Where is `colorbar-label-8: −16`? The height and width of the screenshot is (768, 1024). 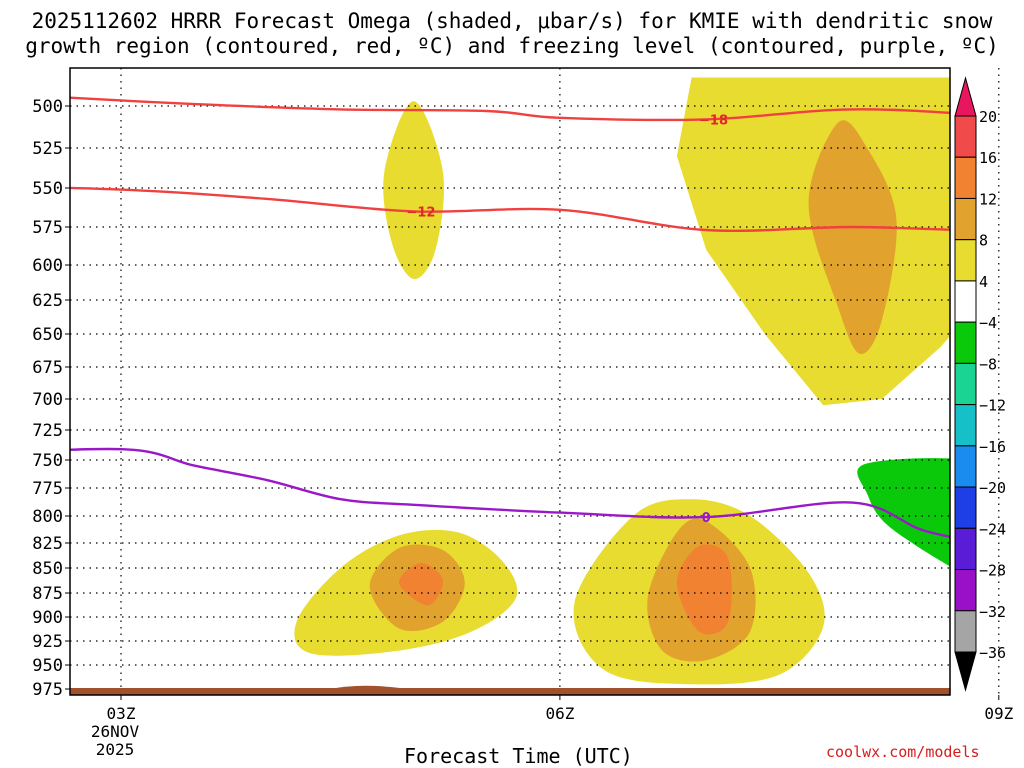 colorbar-label-8: −16 is located at coordinates (992, 447).